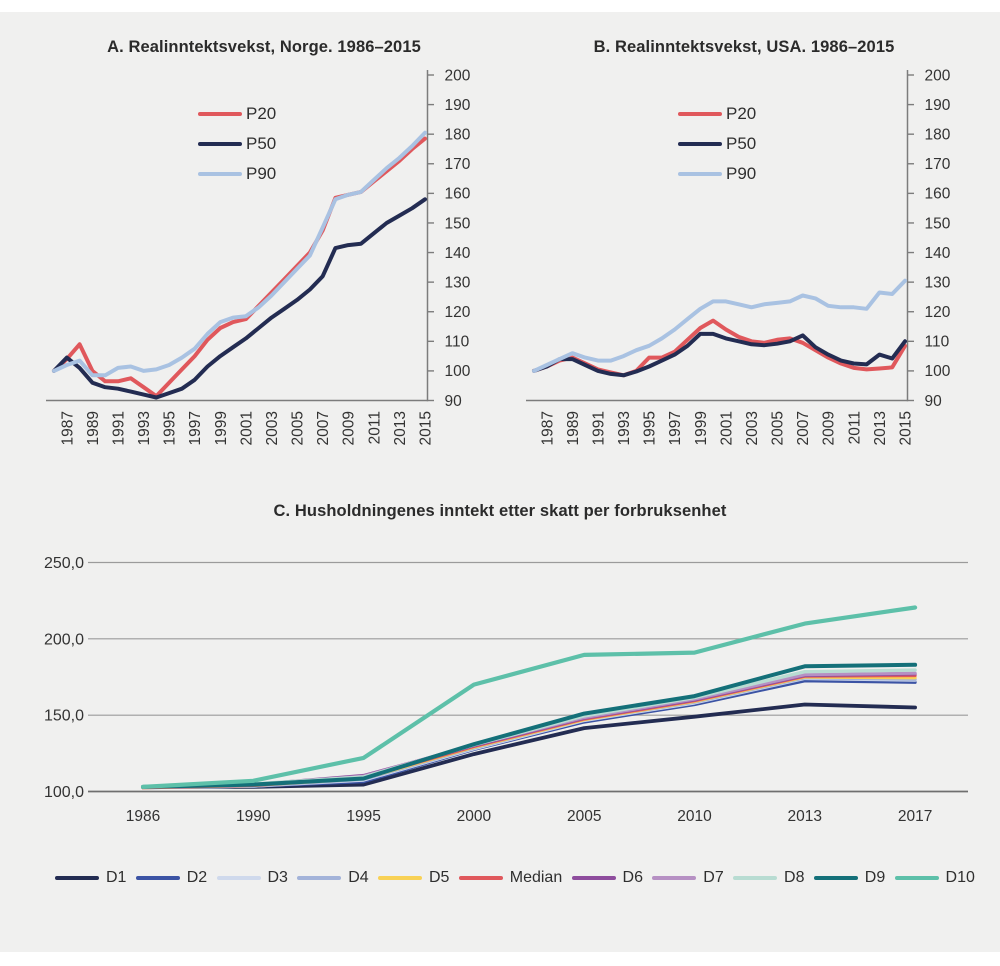  Describe the element at coordinates (915, 816) in the screenshot. I see `x-tick-label: 2017` at that location.